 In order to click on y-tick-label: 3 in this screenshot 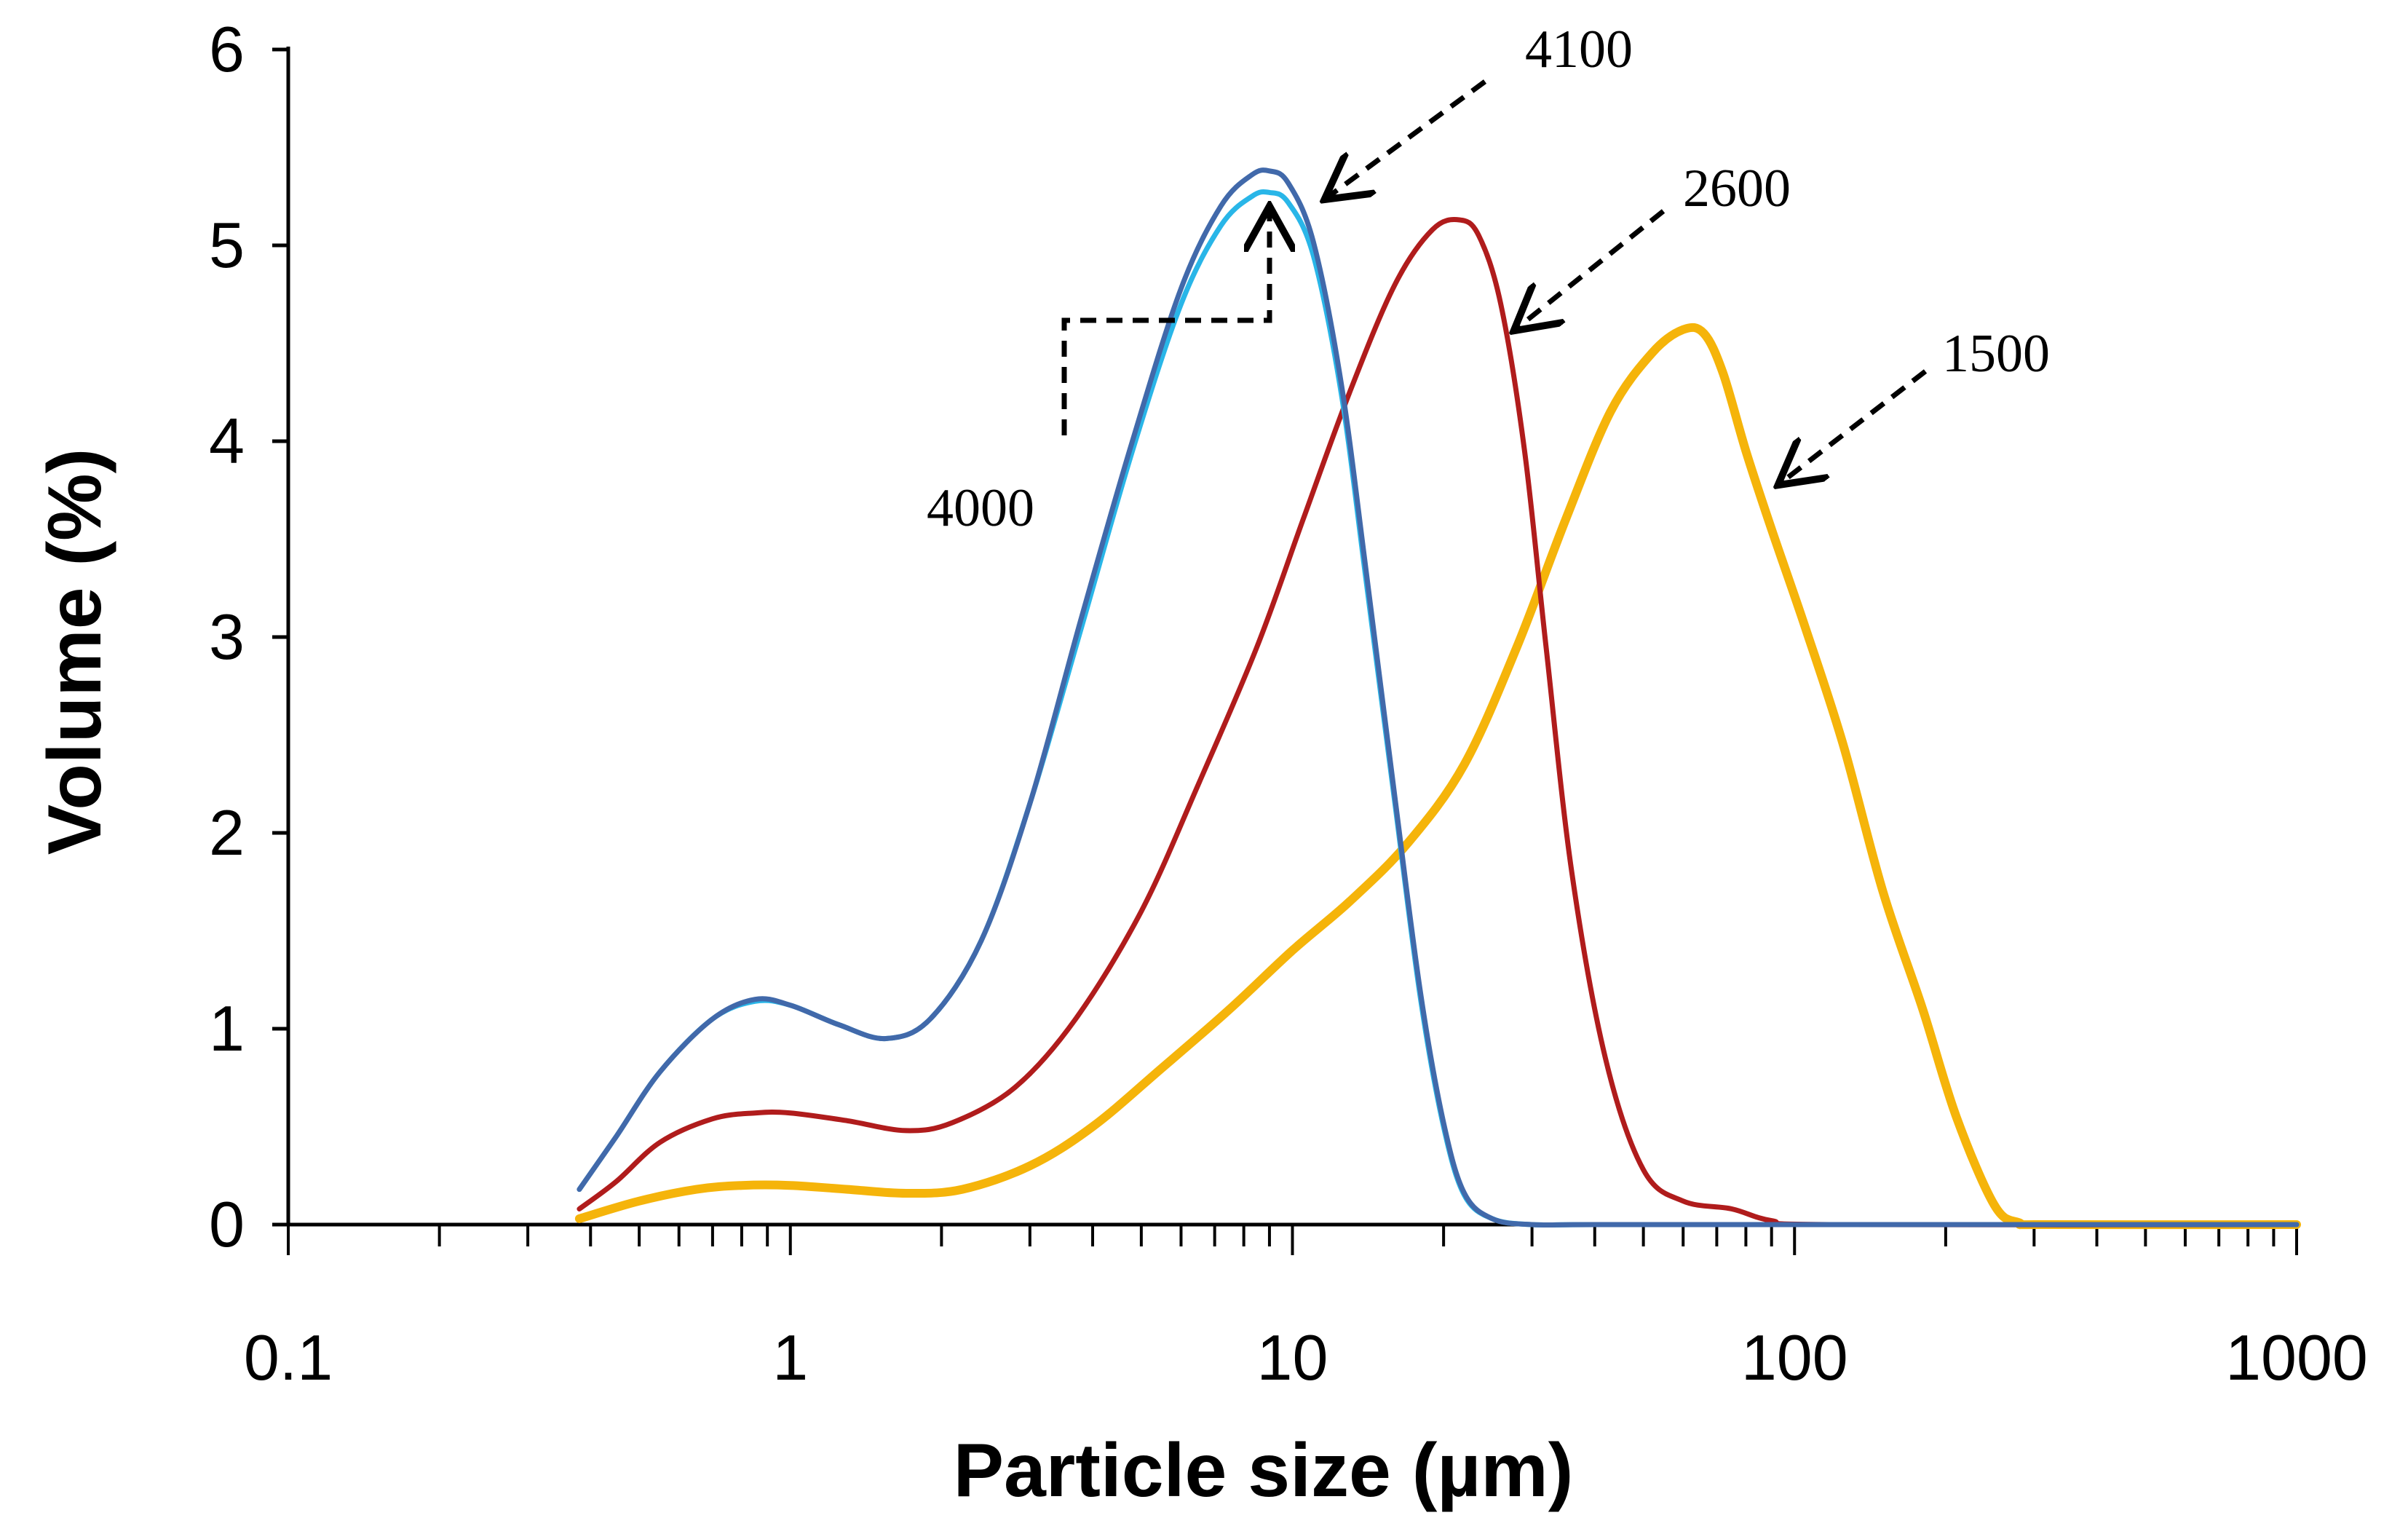, I will do `click(227, 637)`.